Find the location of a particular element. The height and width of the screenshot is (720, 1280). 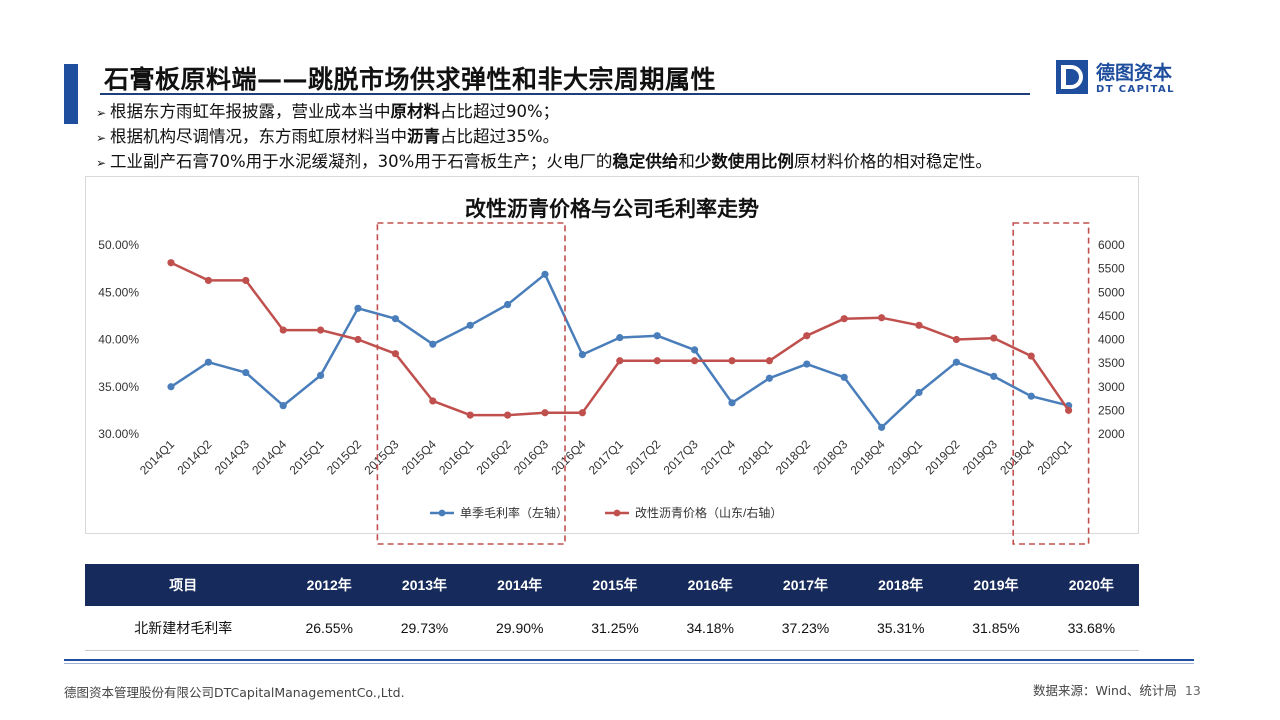

y-left-tick-label: 45.00% is located at coordinates (118, 292).